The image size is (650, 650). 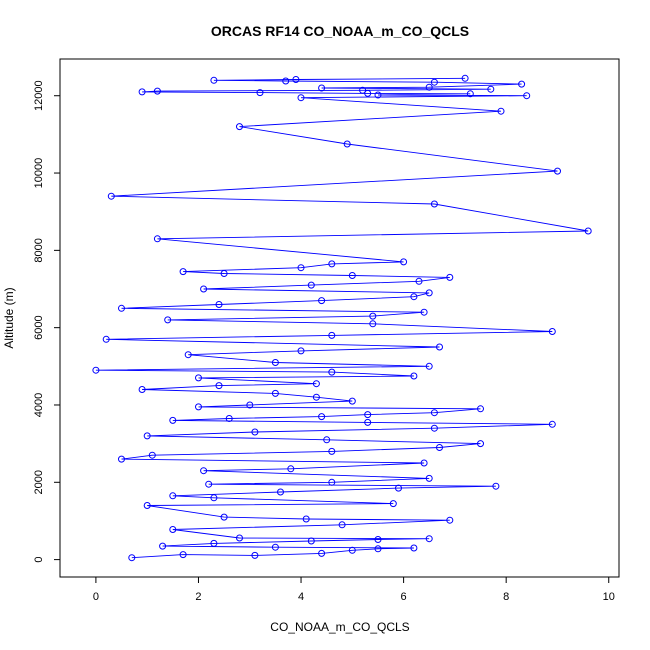 What do you see at coordinates (39, 250) in the screenshot?
I see `y-tick-label: 8000` at bounding box center [39, 250].